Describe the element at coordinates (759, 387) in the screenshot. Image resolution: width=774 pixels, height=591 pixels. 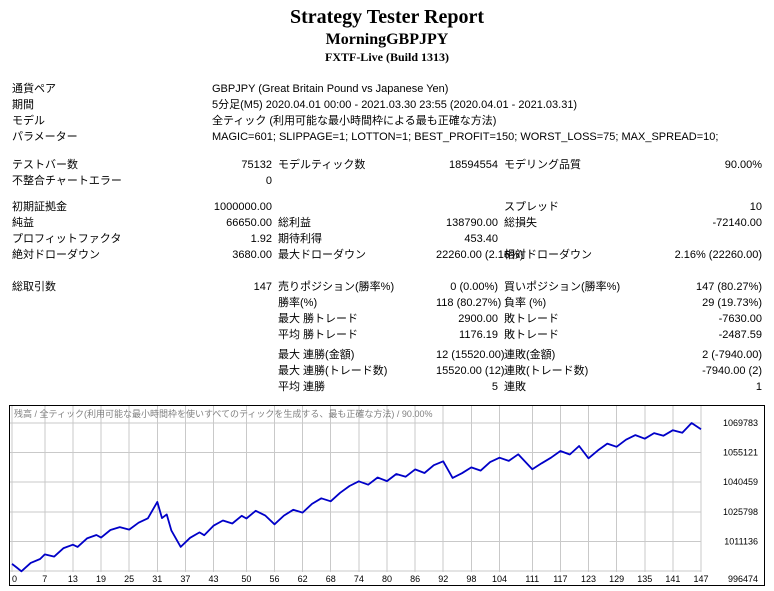
I see `report-value: 1` at that location.